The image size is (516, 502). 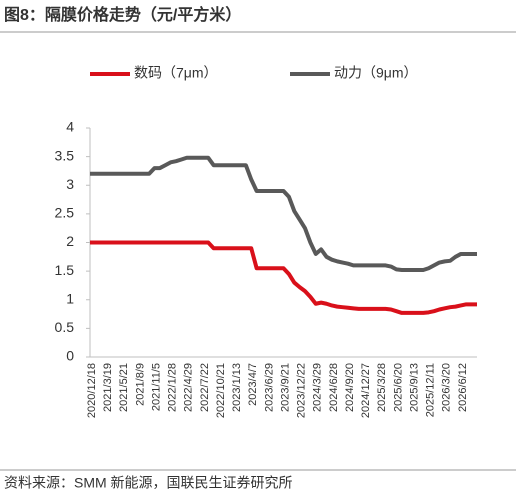 What do you see at coordinates (122, 14) in the screenshot?
I see `chart-title: 图8：隔膜价格走势（元/平方米）` at bounding box center [122, 14].